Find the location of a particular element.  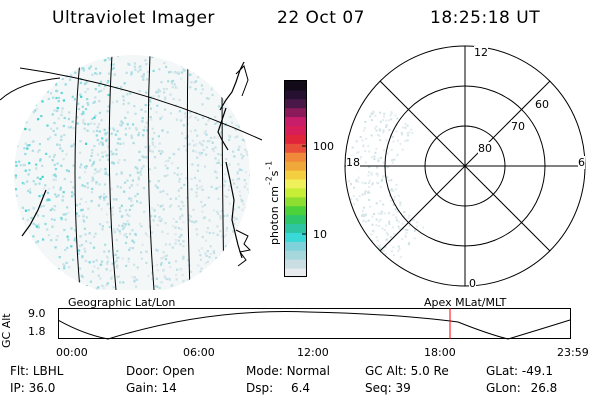

instrument-title: Ultraviolet Imager is located at coordinates (133, 18).